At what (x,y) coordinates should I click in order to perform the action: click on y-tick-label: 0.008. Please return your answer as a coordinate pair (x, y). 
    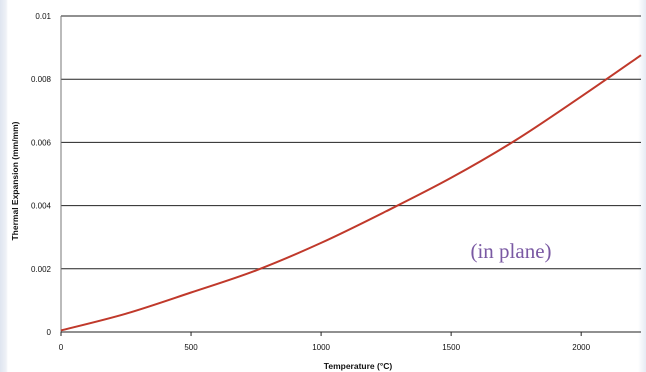
    Looking at the image, I should click on (41, 79).